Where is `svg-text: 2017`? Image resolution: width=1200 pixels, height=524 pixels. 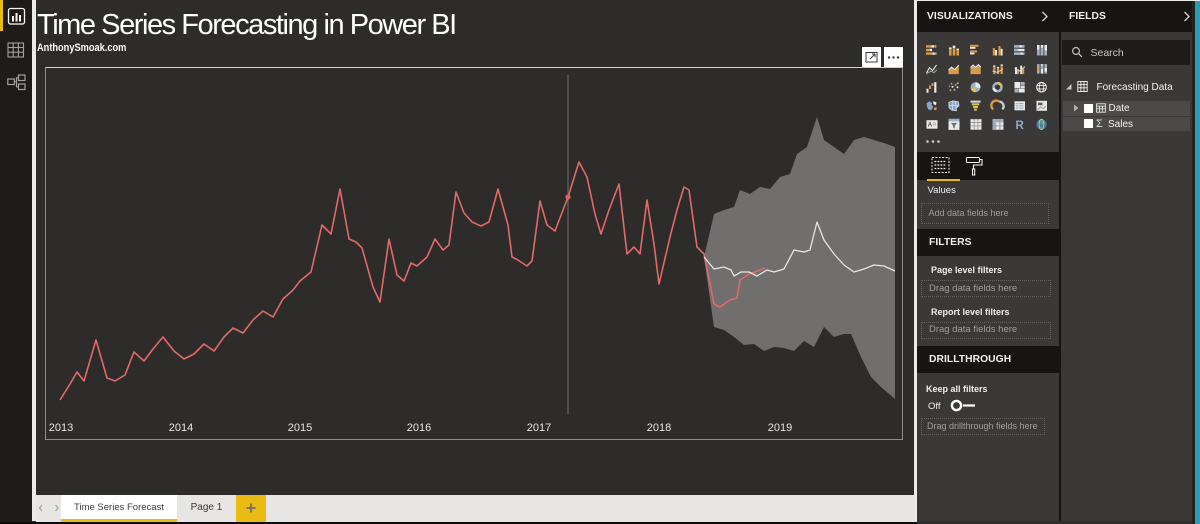 svg-text: 2017 is located at coordinates (539, 428).